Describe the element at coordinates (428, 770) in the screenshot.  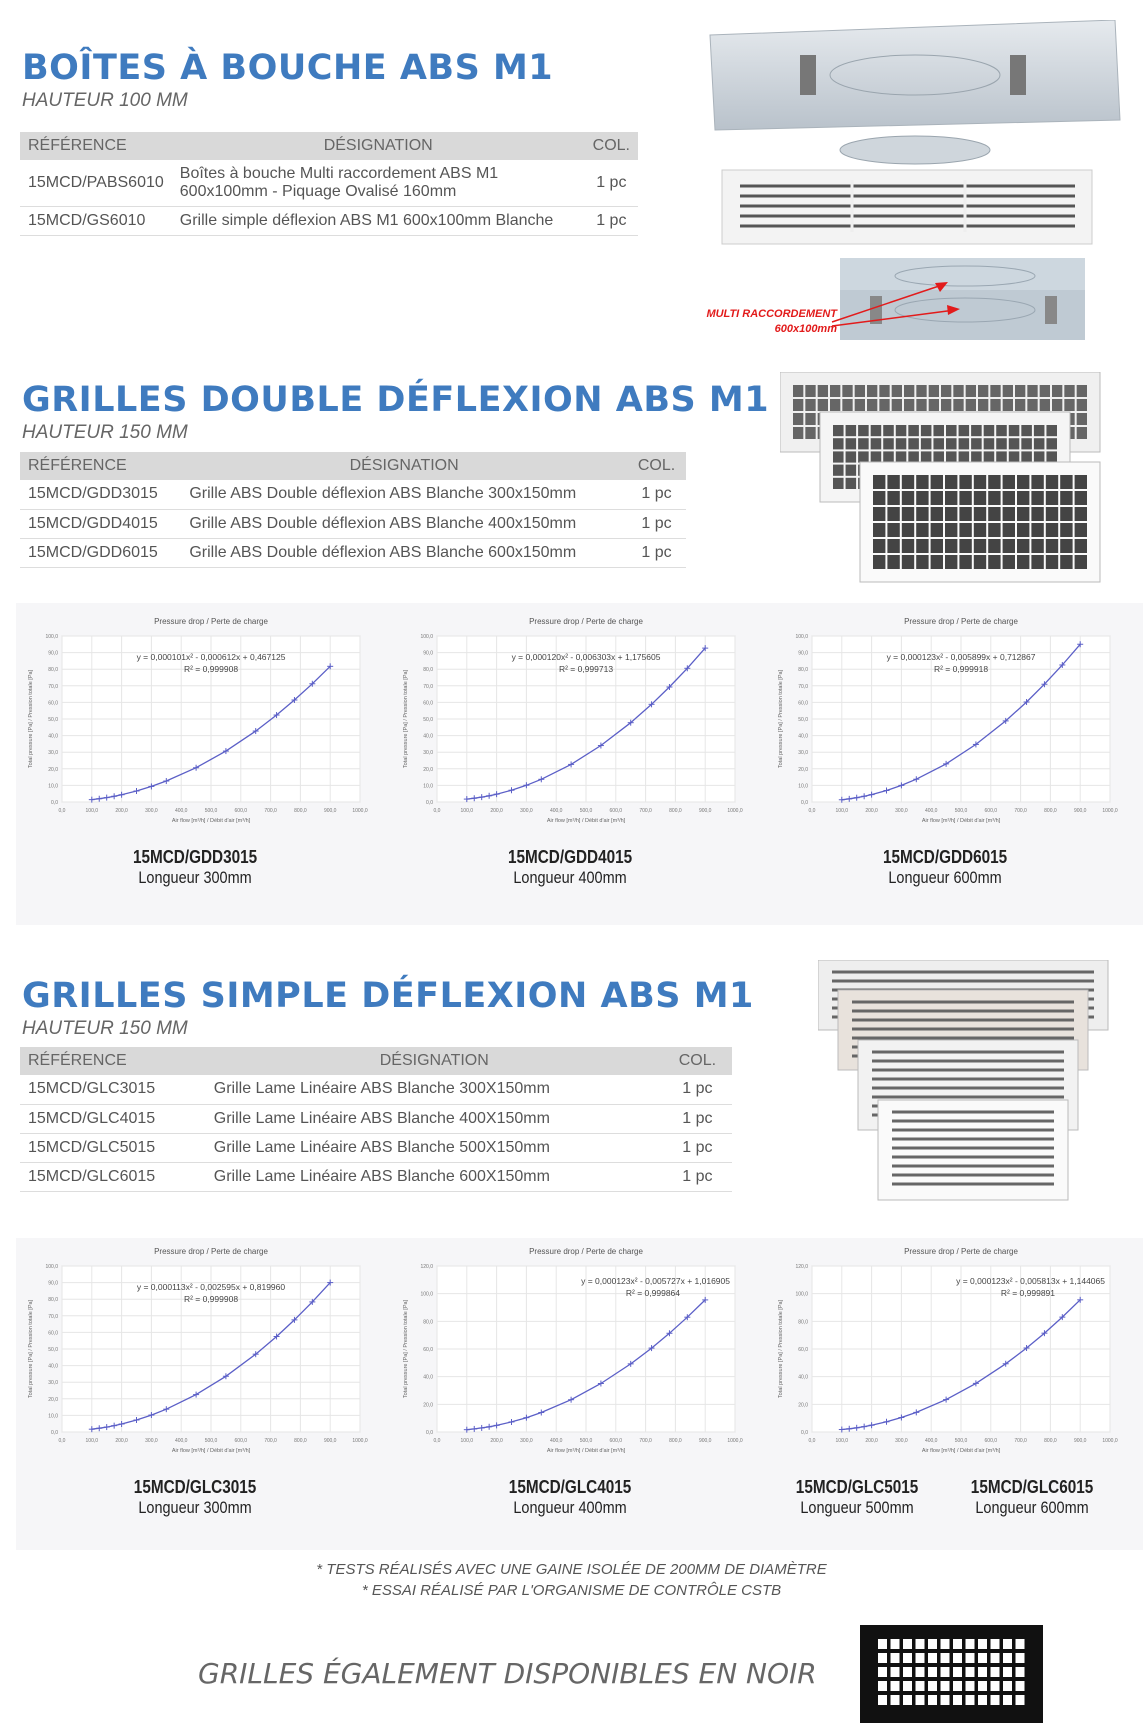
I see `y-tick-label: 20,0` at that location.